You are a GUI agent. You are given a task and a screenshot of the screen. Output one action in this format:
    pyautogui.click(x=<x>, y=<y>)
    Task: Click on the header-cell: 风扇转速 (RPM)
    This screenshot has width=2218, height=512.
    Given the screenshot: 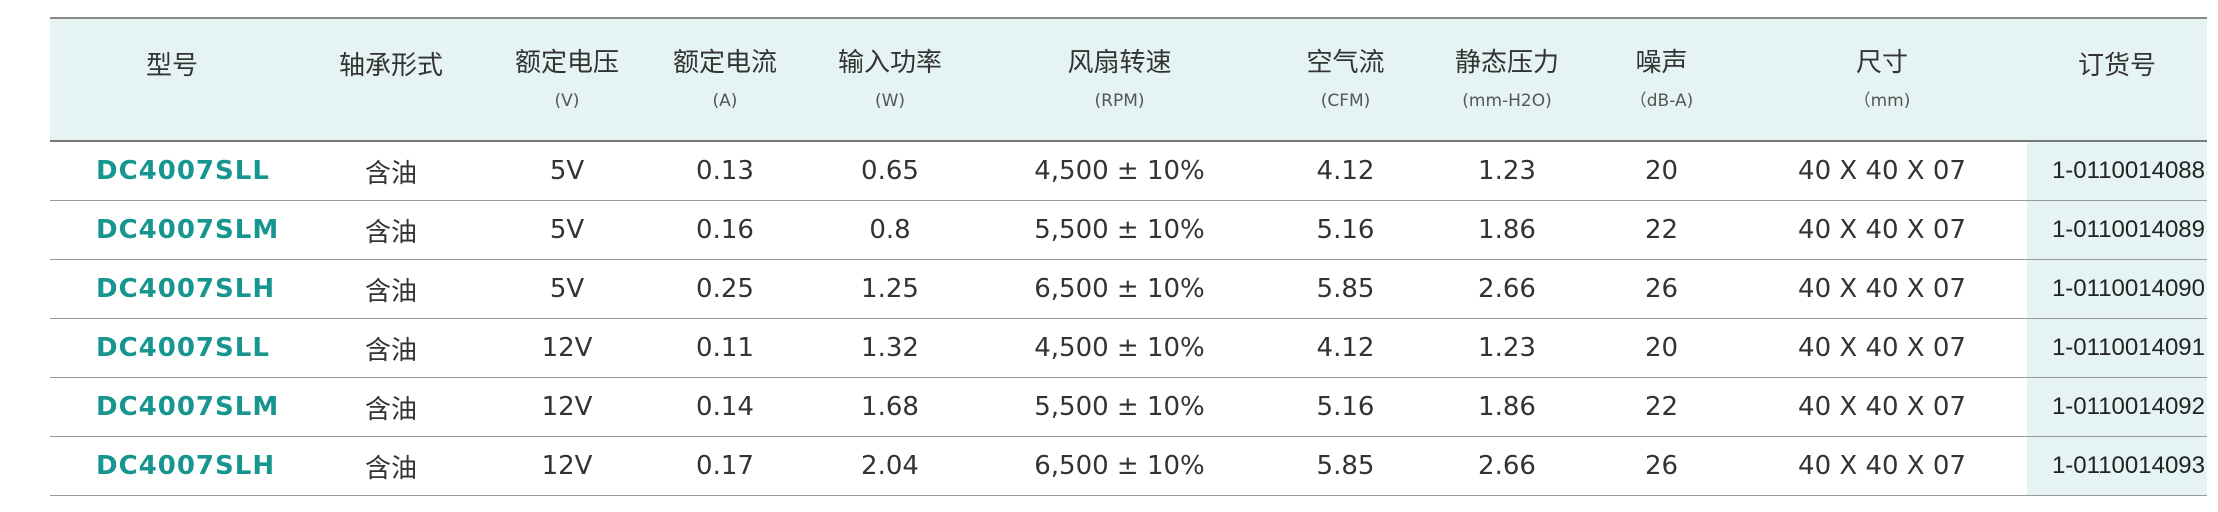 What is the action you would take?
    pyautogui.click(x=1119, y=79)
    